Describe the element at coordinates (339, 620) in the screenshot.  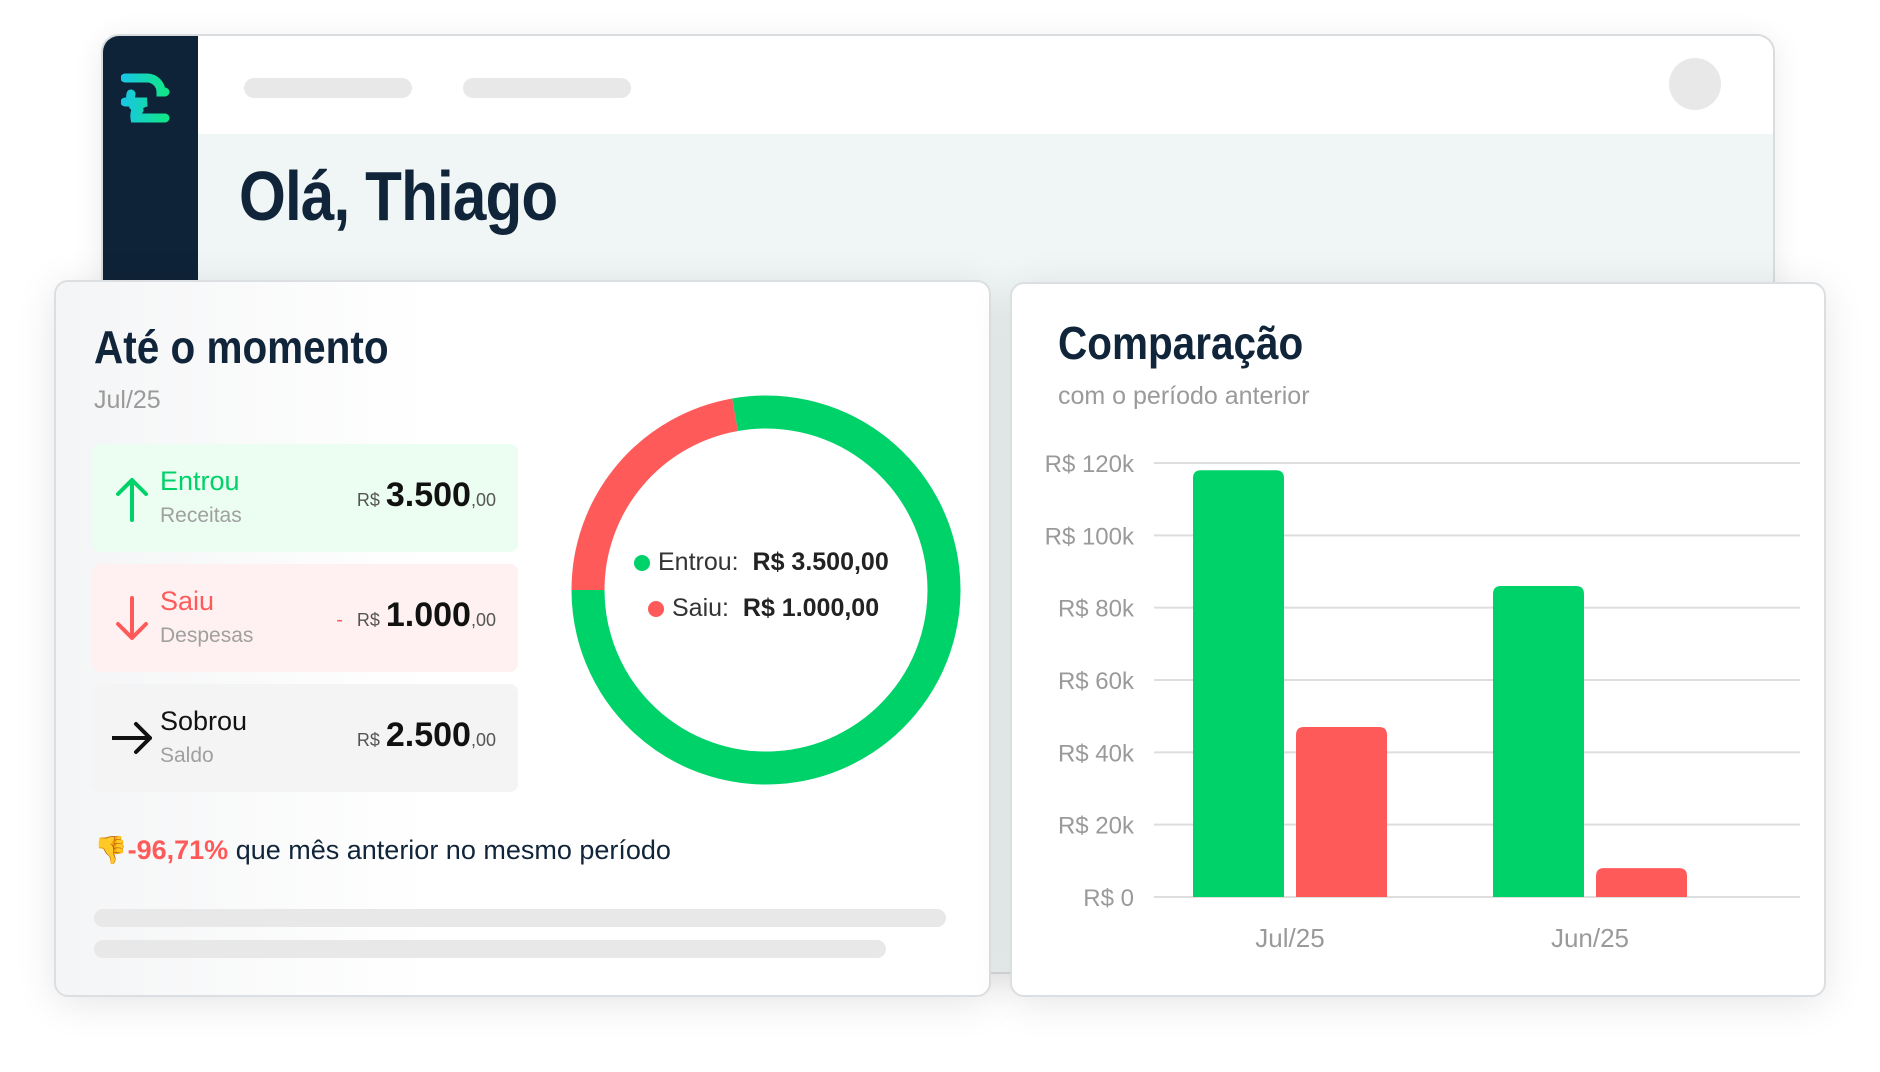
I see `minus-sign: -` at that location.